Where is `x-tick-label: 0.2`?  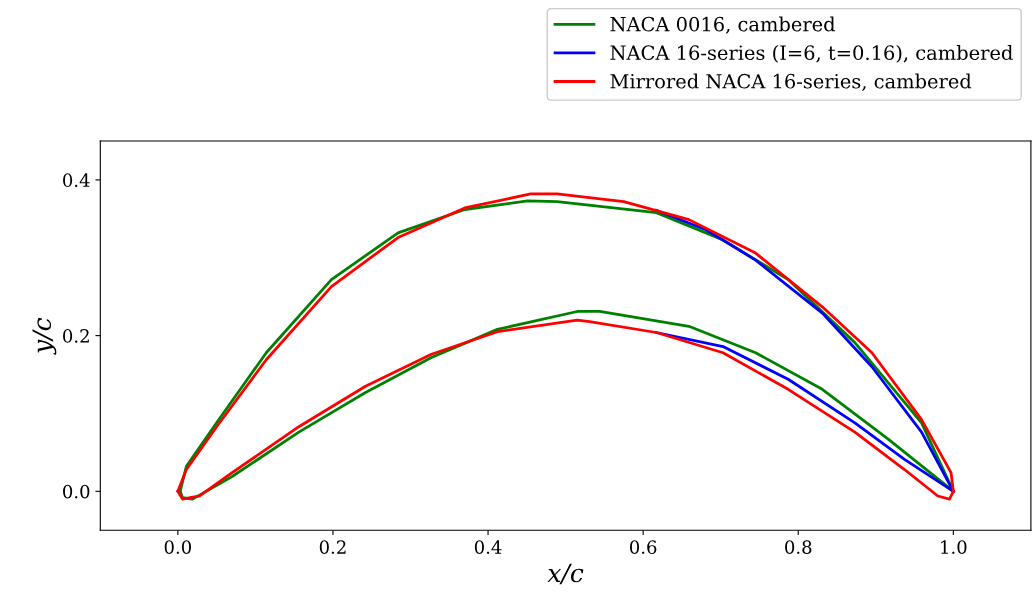
x-tick-label: 0.2 is located at coordinates (332, 547).